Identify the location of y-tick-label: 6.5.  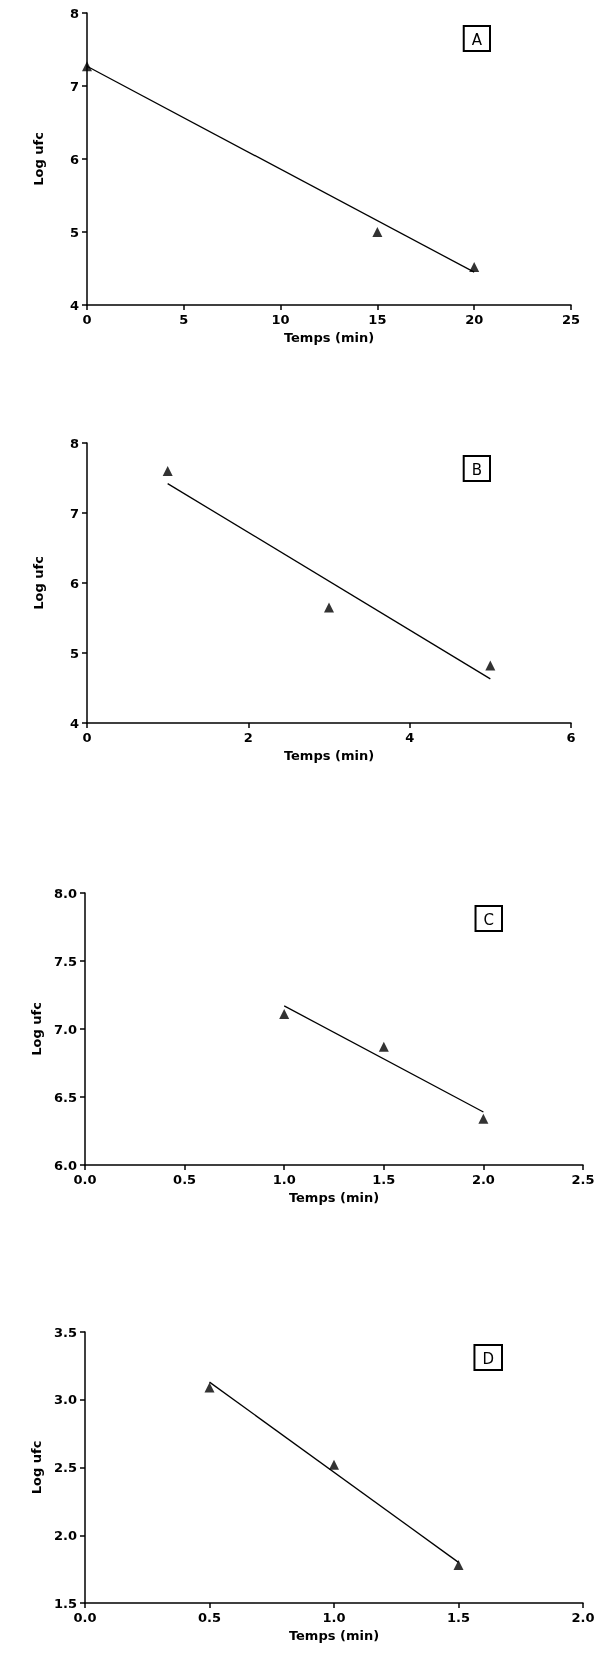
(65, 1097).